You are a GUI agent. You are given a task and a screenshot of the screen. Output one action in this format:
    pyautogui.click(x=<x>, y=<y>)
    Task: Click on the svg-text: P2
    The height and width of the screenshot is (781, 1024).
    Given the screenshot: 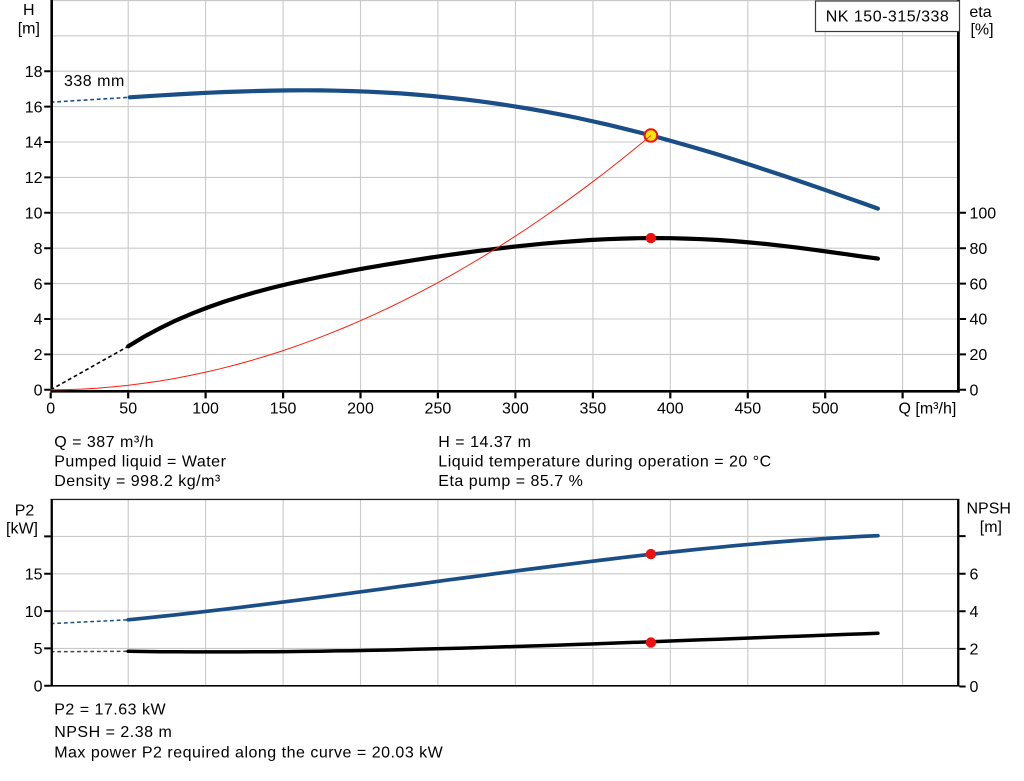 What is the action you would take?
    pyautogui.click(x=25, y=511)
    